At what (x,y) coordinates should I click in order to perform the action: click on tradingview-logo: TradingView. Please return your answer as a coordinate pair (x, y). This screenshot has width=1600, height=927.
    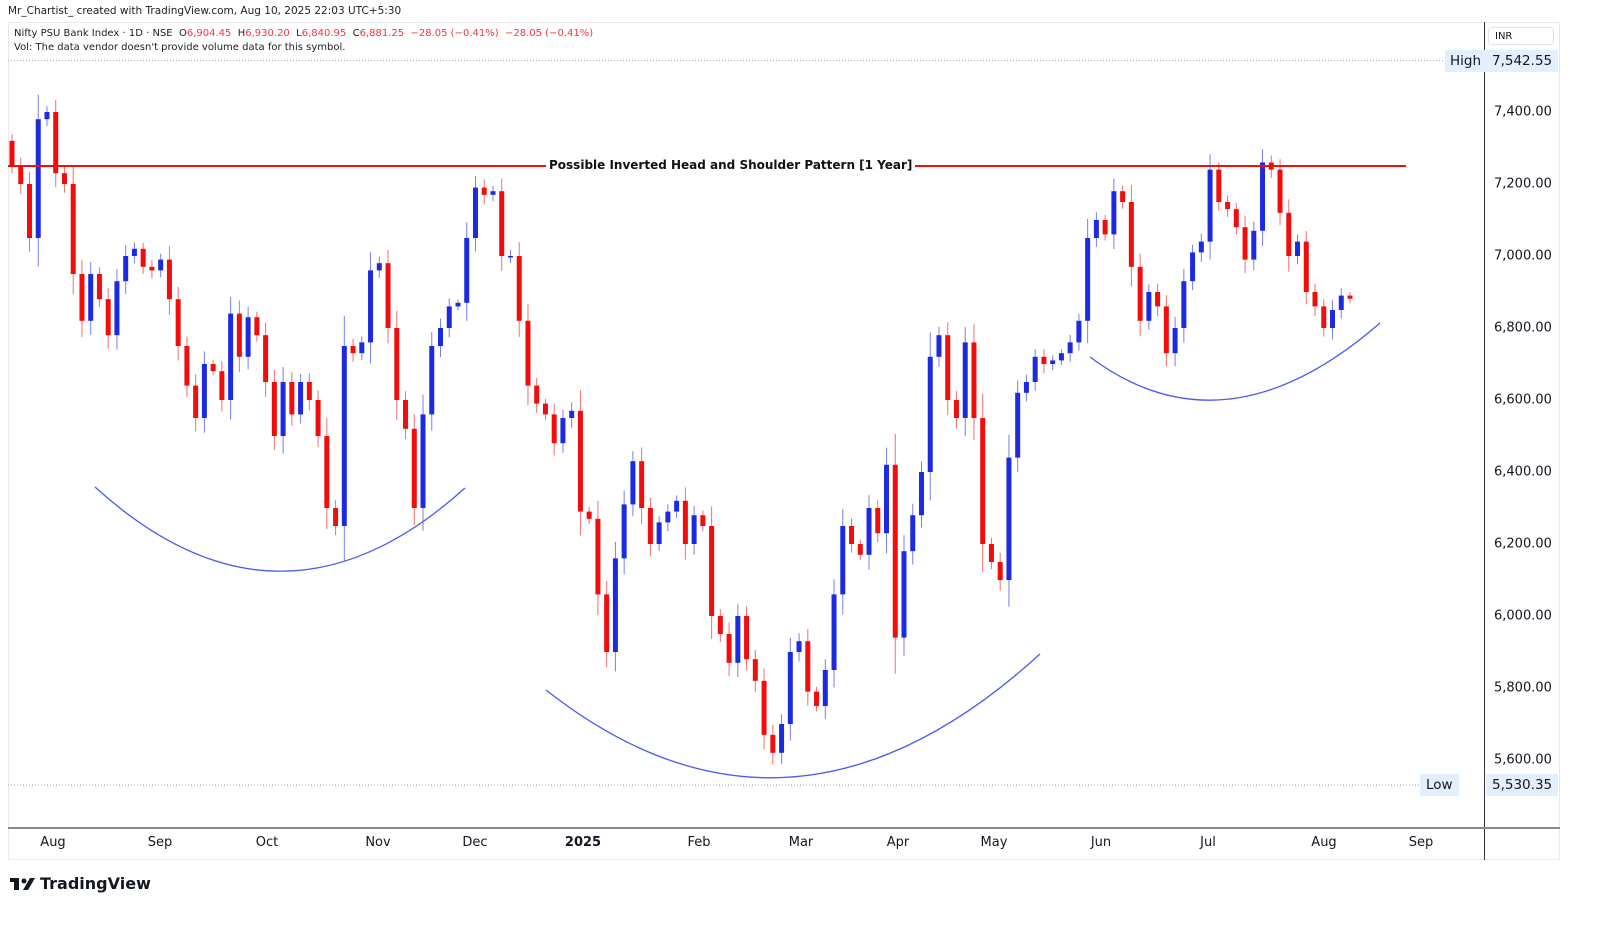
    Looking at the image, I should click on (80, 883).